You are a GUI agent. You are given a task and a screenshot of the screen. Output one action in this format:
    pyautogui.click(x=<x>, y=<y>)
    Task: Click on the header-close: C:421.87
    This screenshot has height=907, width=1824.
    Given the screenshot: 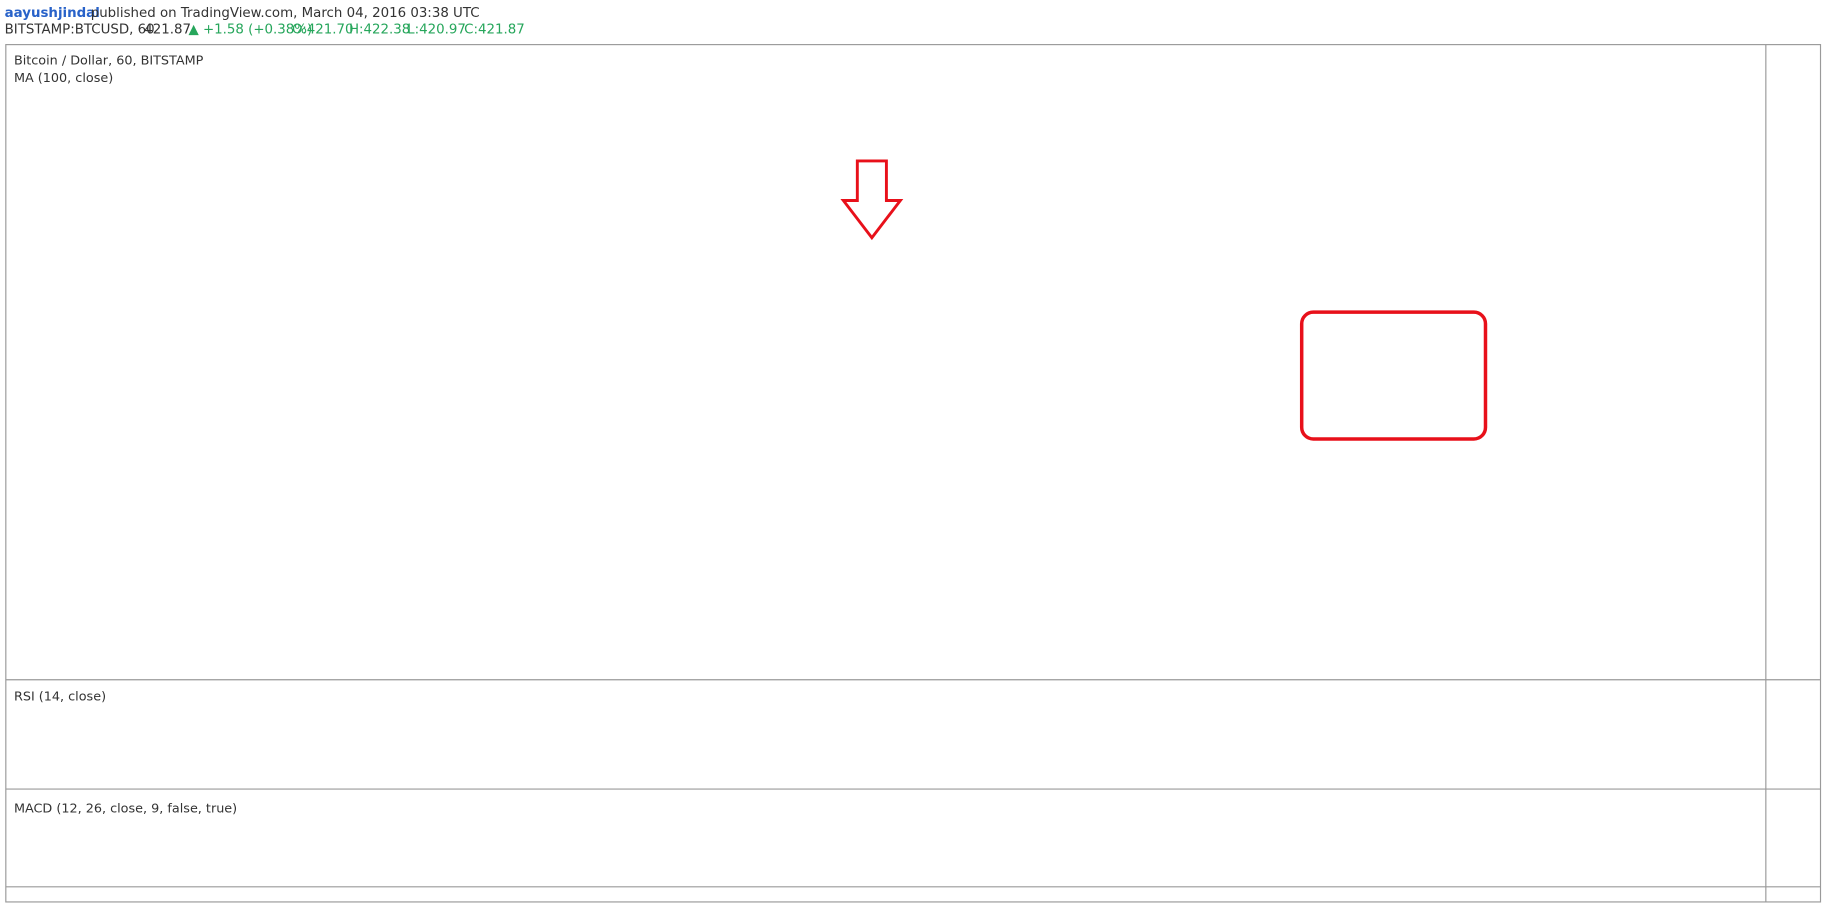 What is the action you would take?
    pyautogui.click(x=494, y=29)
    